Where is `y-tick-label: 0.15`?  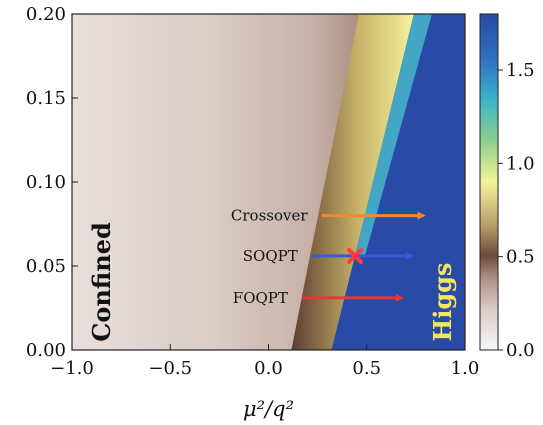
y-tick-label: 0.15 is located at coordinates (46, 98).